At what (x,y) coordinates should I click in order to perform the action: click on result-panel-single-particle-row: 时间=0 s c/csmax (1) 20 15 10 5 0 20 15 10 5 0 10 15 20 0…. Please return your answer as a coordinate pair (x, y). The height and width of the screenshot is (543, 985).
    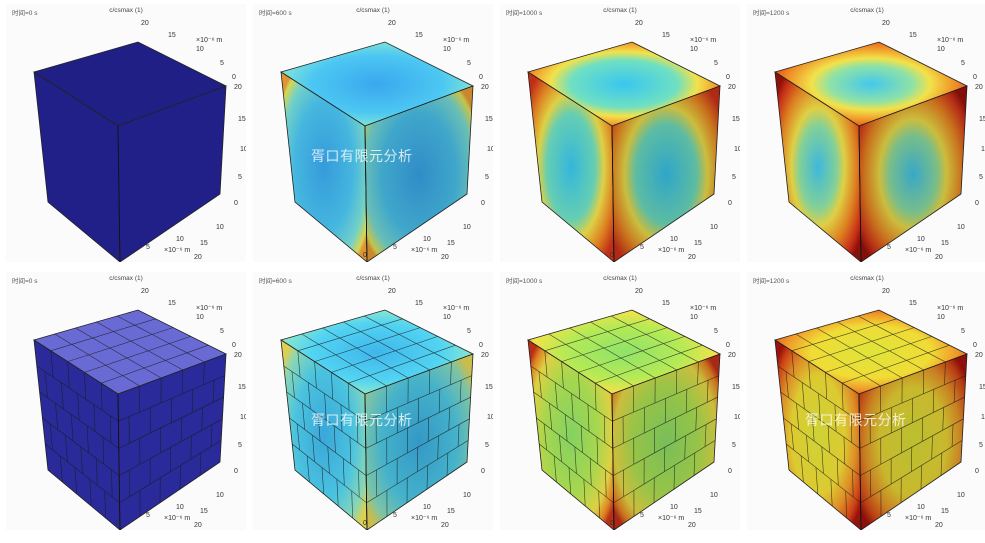
    Looking at the image, I should click on (126, 133).